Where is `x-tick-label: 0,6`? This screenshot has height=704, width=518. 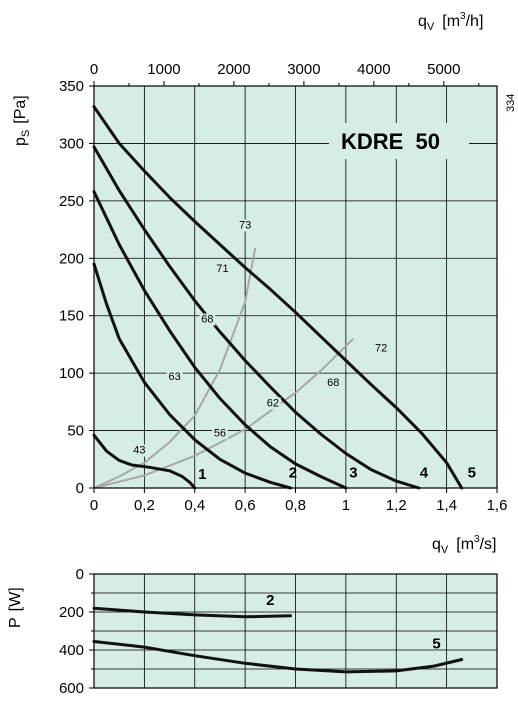 x-tick-label: 0,6 is located at coordinates (245, 505).